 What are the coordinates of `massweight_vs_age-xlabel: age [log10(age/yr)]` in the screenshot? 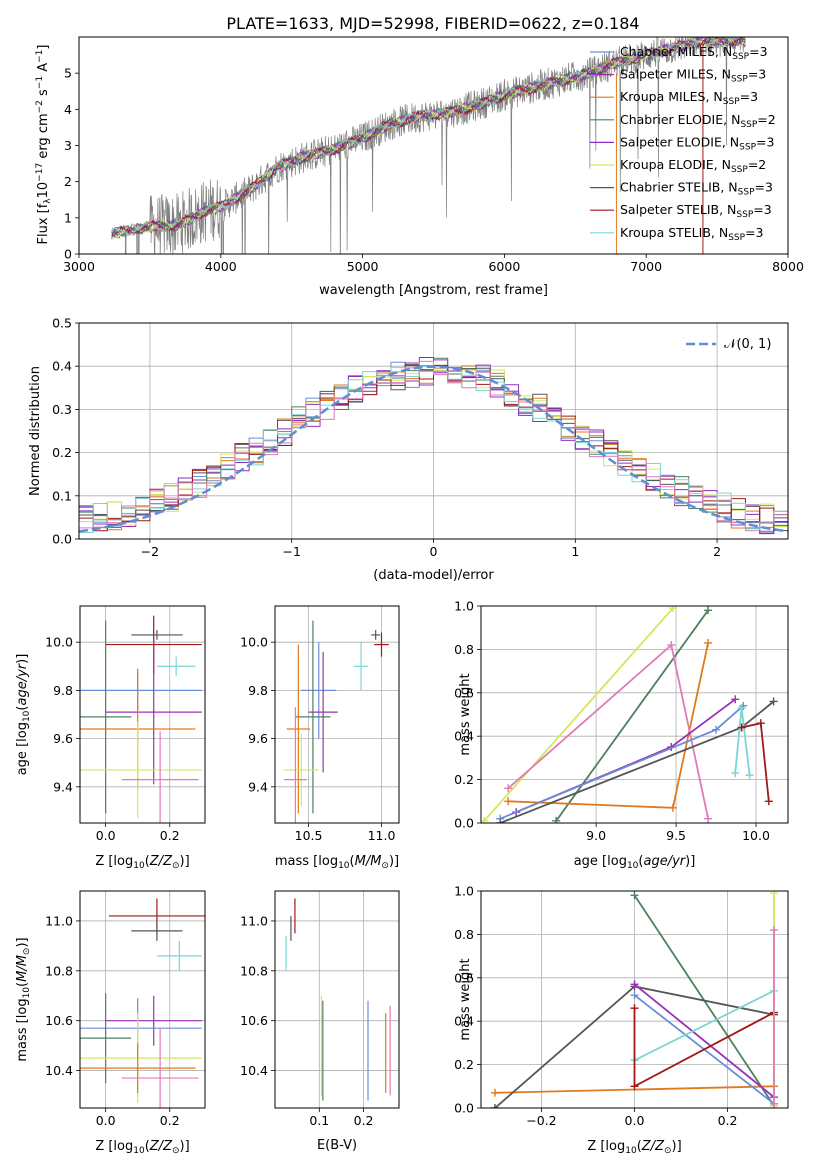 It's located at (635, 862).